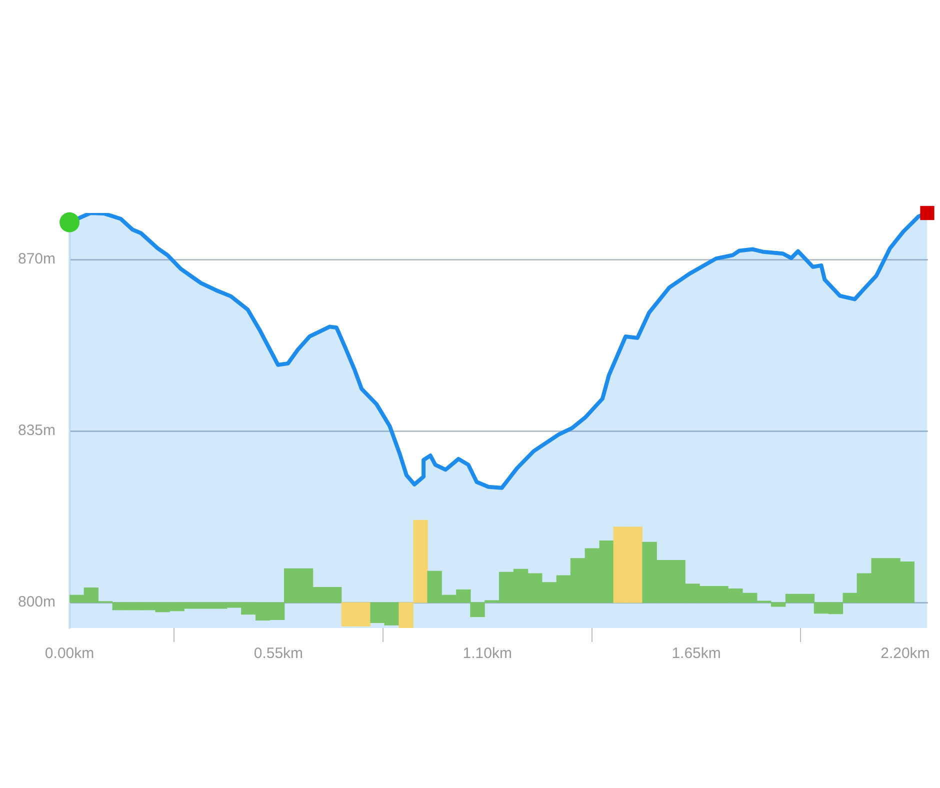  I want to click on x-tick-label: 0.00km, so click(69, 653).